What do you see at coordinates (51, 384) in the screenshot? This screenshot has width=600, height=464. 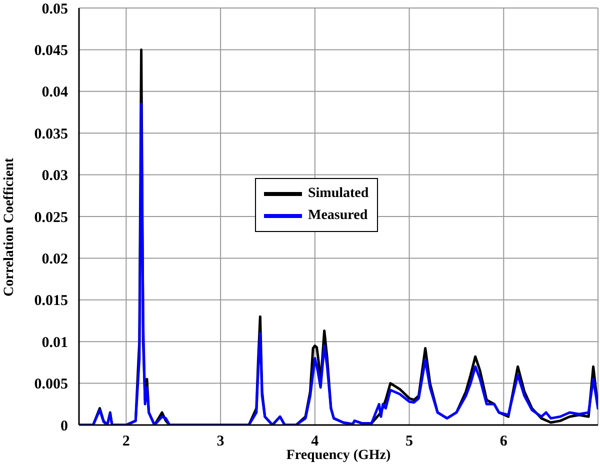 I see `y-tick-label: 0.005` at bounding box center [51, 384].